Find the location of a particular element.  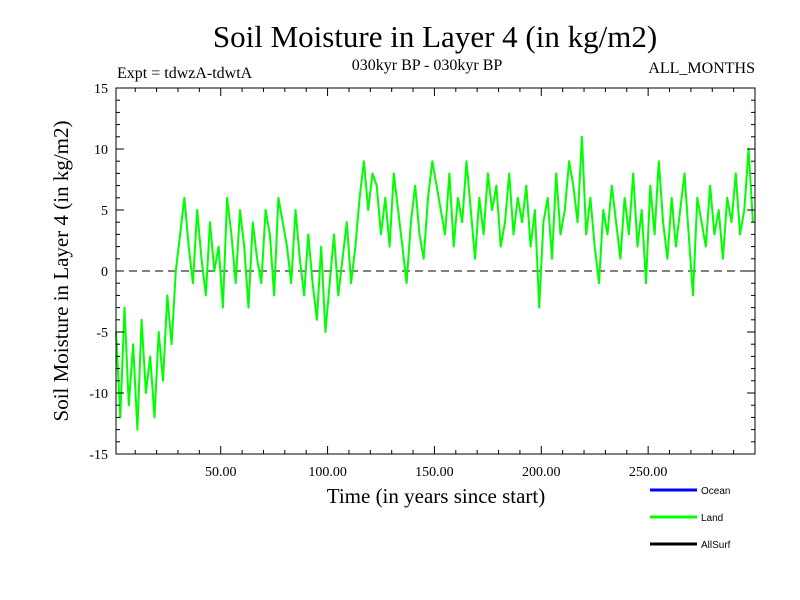

period-label: 030kyr BP - 030kyr BP is located at coordinates (427, 65).